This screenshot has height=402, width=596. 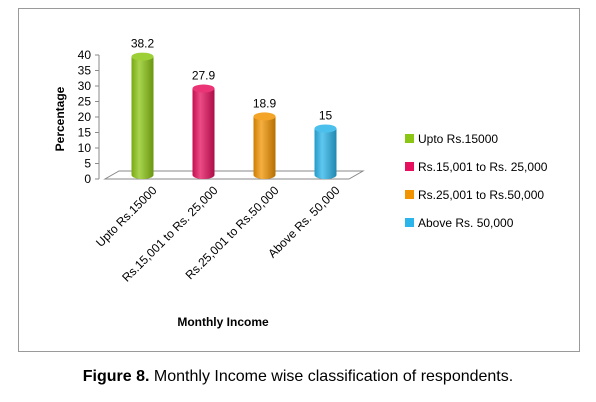 What do you see at coordinates (126, 216) in the screenshot?
I see `x-tick-label: Upto Rs.15000` at bounding box center [126, 216].